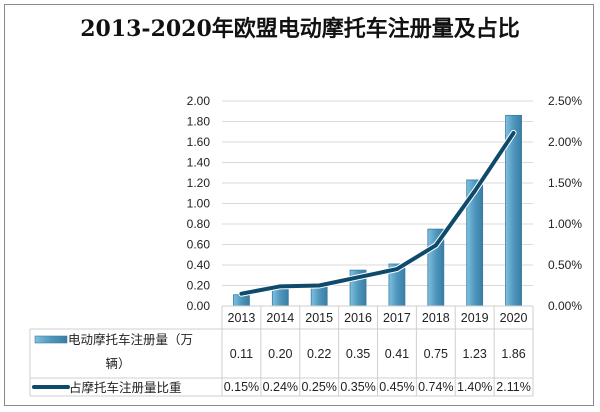 The image size is (600, 412). Describe the element at coordinates (199, 142) in the screenshot. I see `y-left-tick-label: 1.60` at that location.